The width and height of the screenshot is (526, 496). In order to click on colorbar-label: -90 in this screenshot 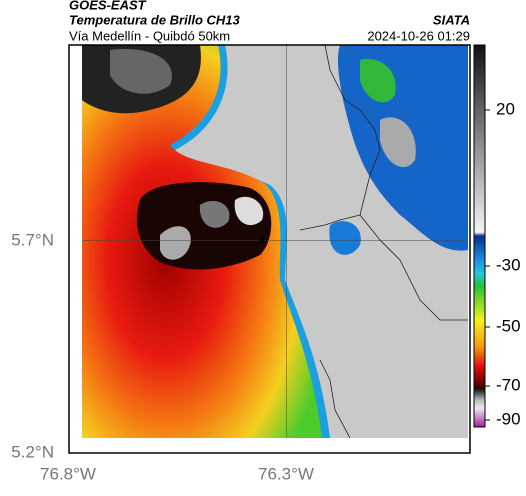, I will do `click(508, 418)`.